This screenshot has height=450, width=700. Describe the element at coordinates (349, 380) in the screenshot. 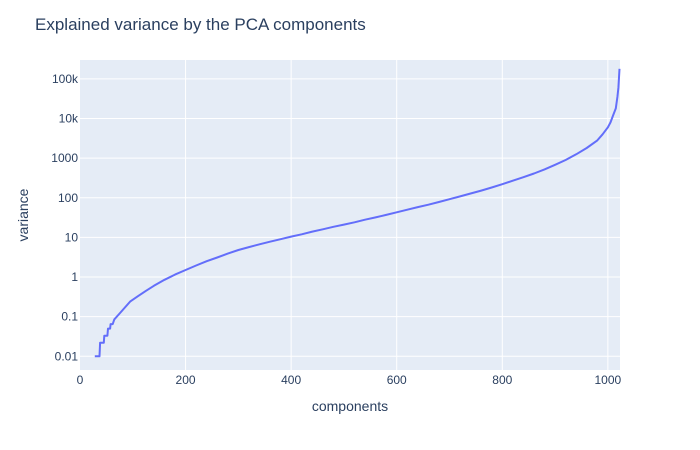

I see `x-tick-labels: 0 200 400 600 800 1000` at that location.